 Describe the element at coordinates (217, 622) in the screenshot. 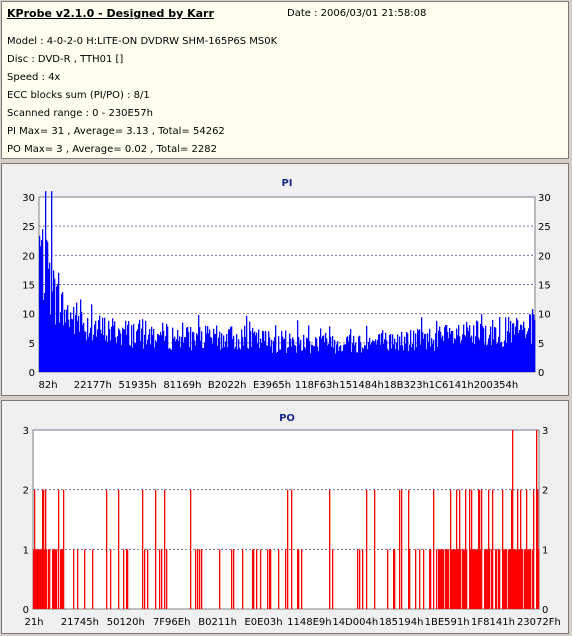

I see `po-xtick-label: B0211h` at that location.